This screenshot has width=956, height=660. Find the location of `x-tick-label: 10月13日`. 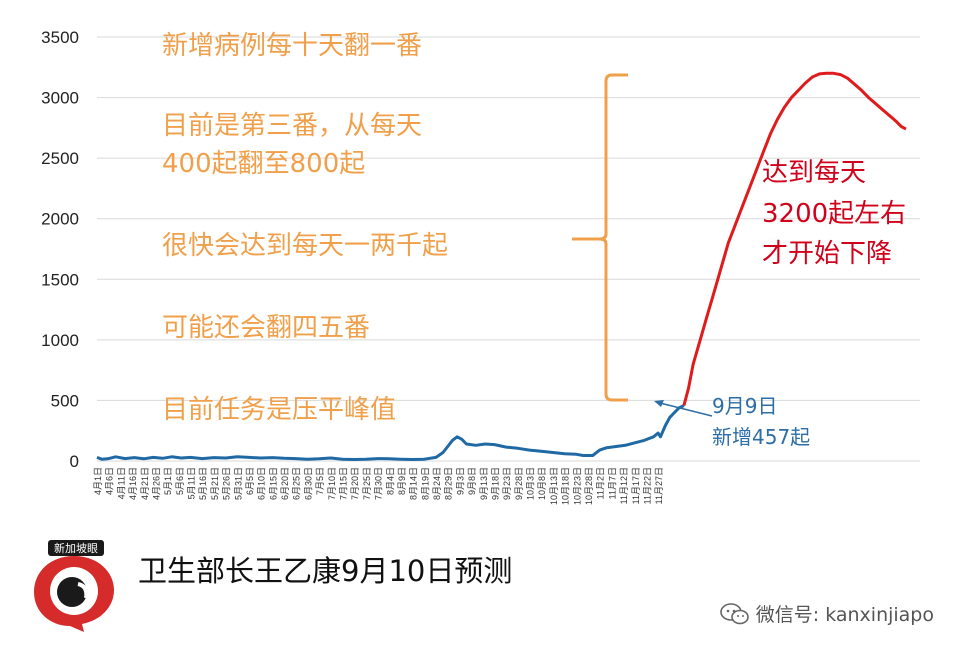

x-tick-label: 10月13日 is located at coordinates (554, 486).